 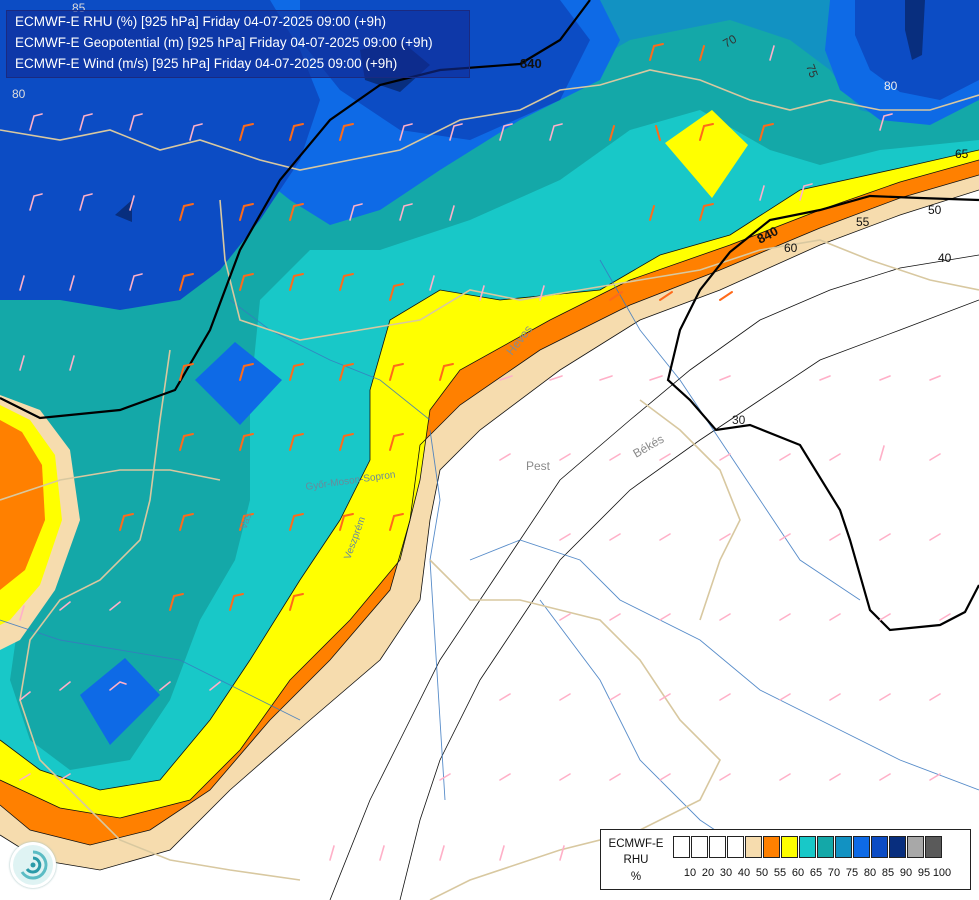 What do you see at coordinates (739, 420) in the screenshot?
I see `geo-label-830: 30` at bounding box center [739, 420].